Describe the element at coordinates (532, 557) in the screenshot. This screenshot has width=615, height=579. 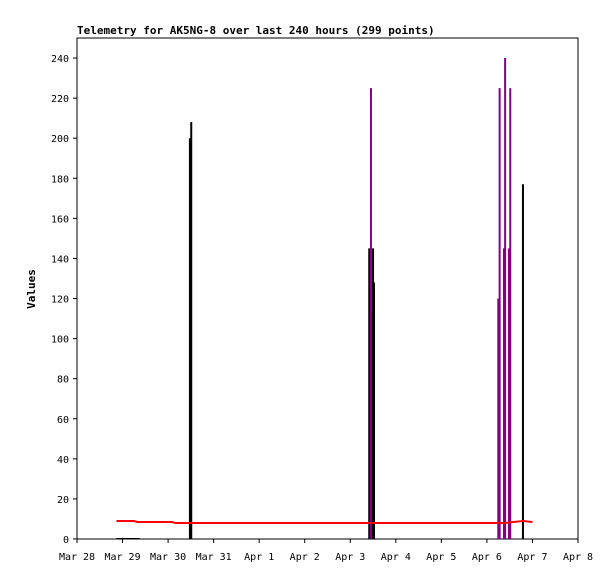
I see `x-tick-label: Apr 7` at that location.